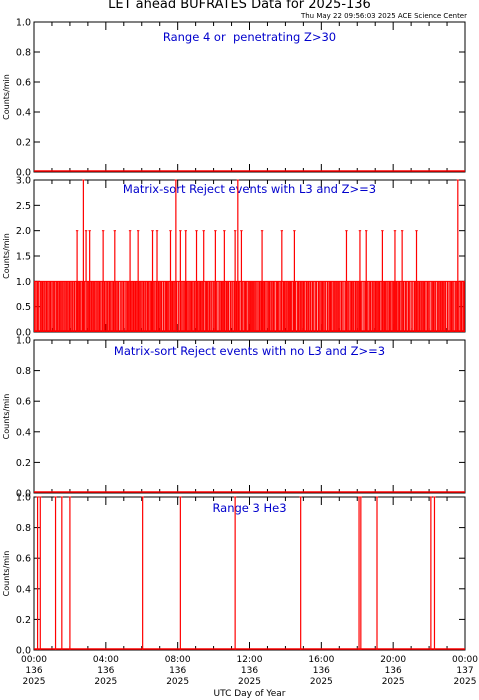  I want to click on y-tick-label: 2.0, so click(23, 231).